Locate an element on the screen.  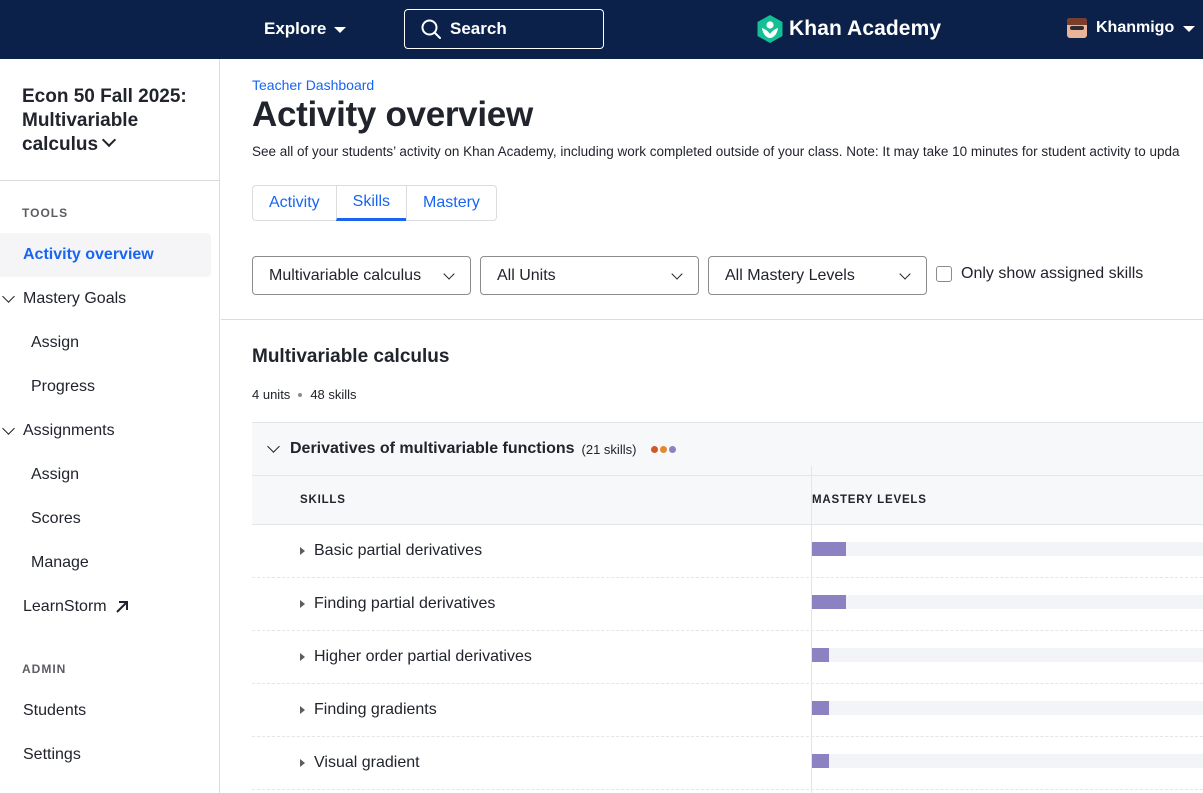
tab-skills: Skills is located at coordinates (371, 203).